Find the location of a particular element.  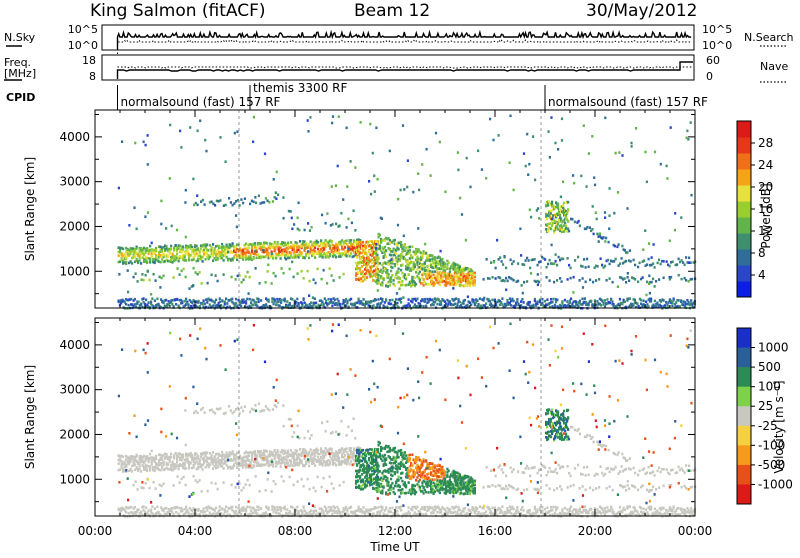

colorbar-tick-label: 1000 is located at coordinates (773, 348).